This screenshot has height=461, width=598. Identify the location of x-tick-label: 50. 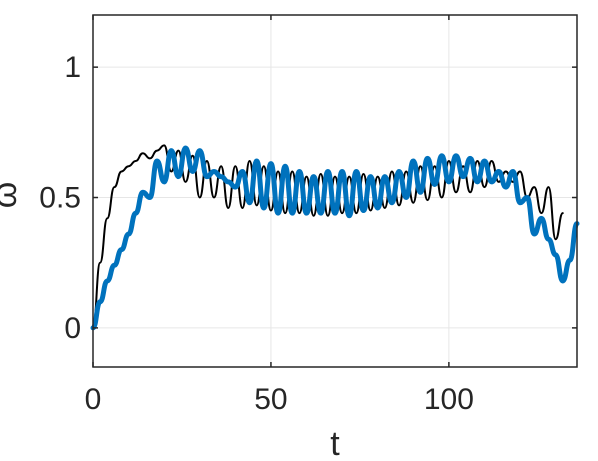
(270, 399).